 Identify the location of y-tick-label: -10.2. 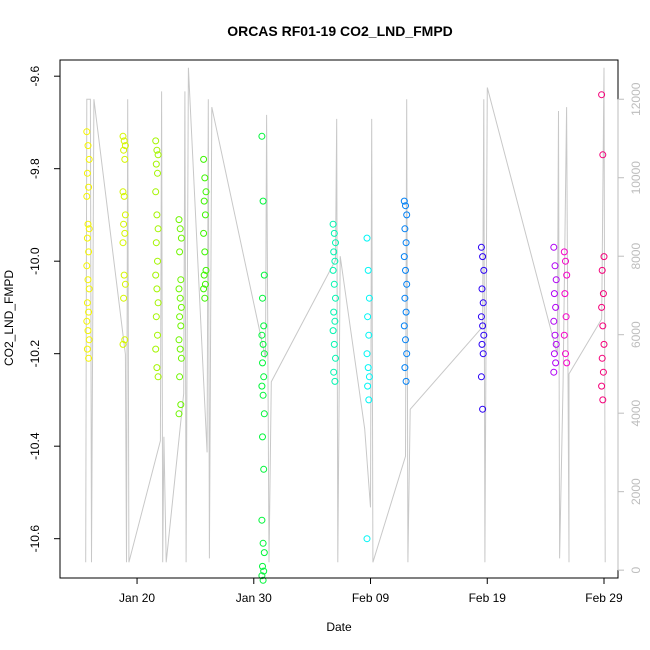
(35, 354).